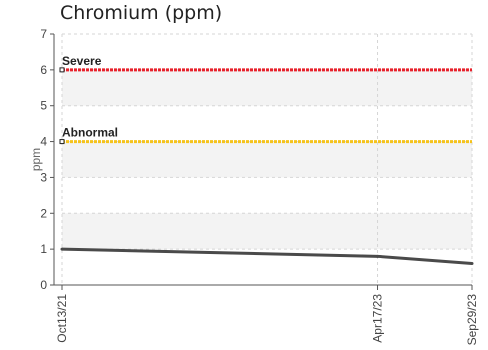 This screenshot has height=350, width=488. I want to click on y-tick-label: 1, so click(43, 249).